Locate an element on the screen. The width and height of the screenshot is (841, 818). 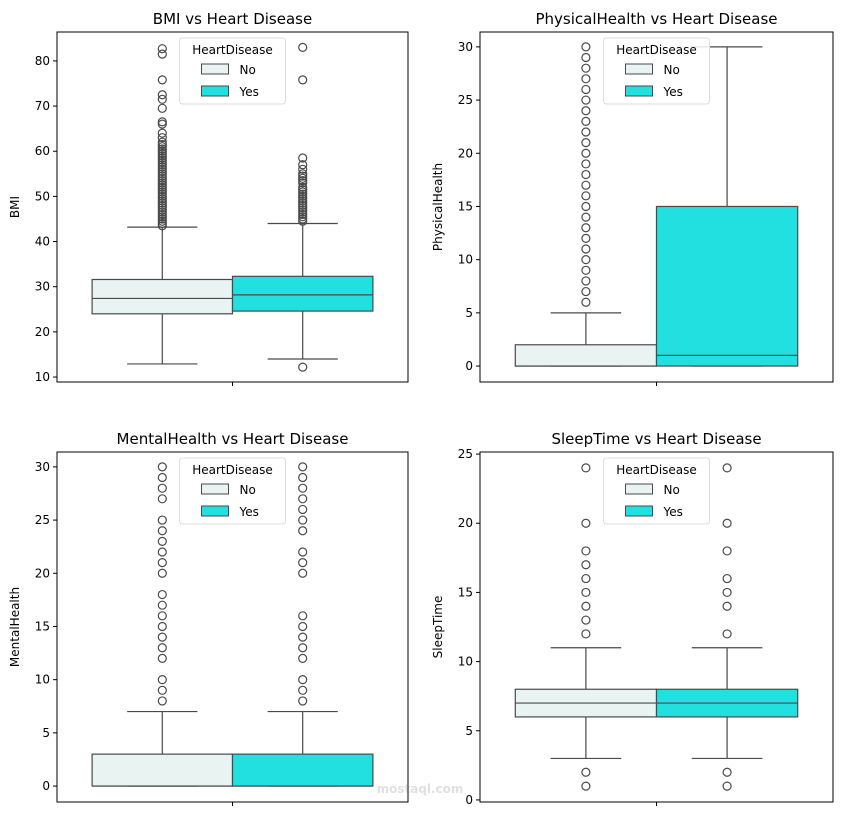
watermark-text: mostaql.com is located at coordinates (420, 789).